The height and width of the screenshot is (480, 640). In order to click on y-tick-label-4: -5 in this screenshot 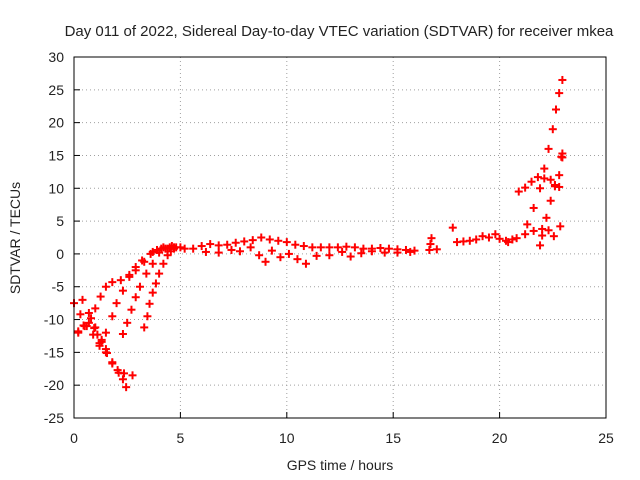, I will do `click(58, 287)`.